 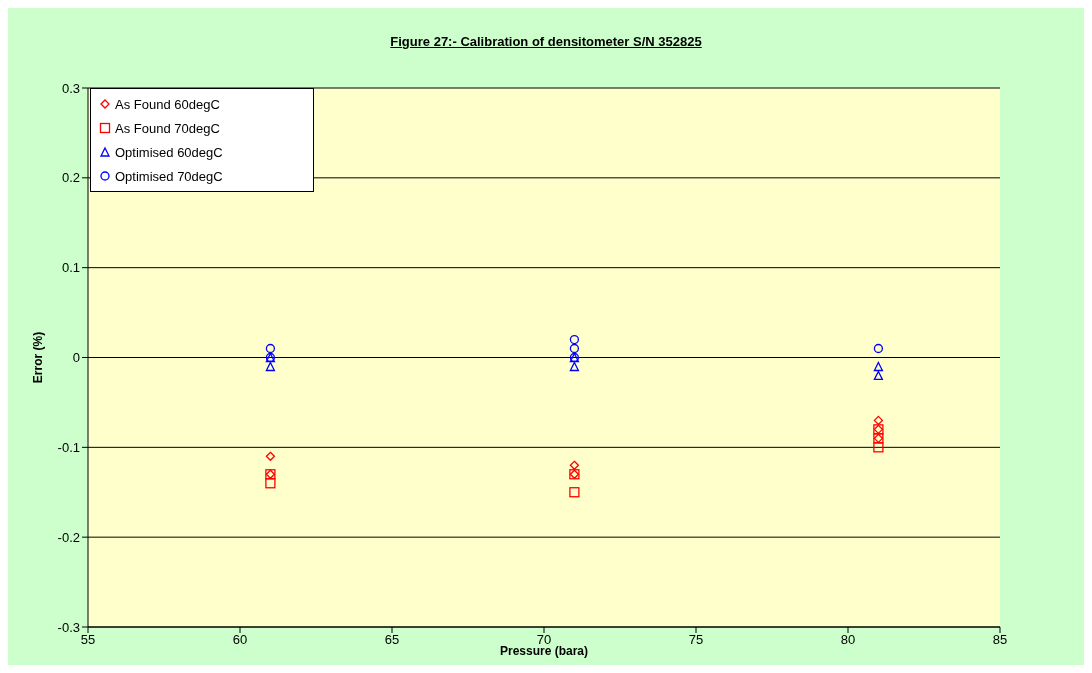 I want to click on y-tick-label: 0, so click(x=76, y=358).